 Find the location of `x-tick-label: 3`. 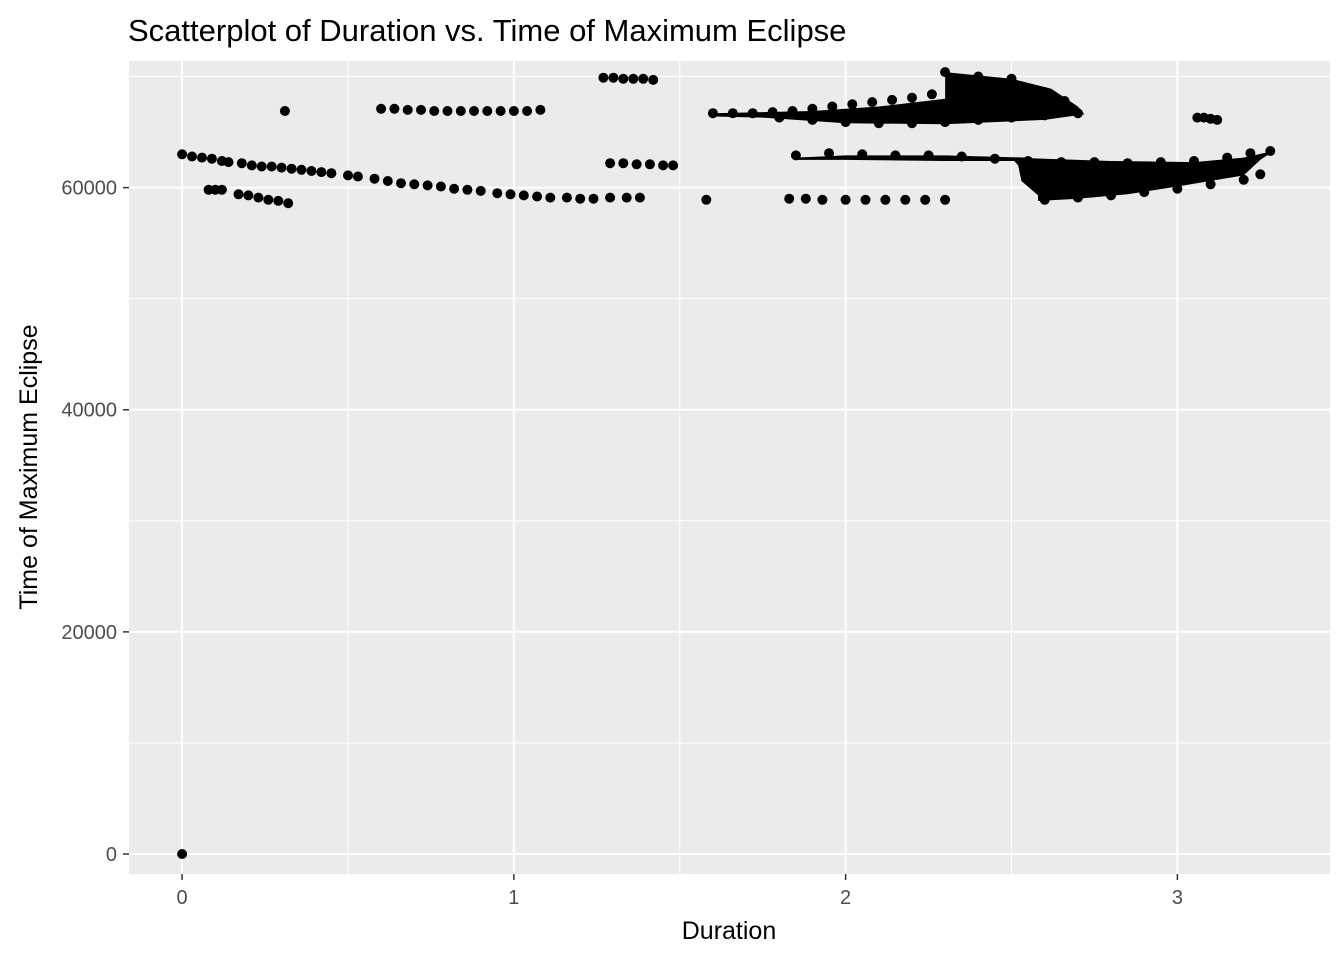

x-tick-label: 3 is located at coordinates (1177, 898).